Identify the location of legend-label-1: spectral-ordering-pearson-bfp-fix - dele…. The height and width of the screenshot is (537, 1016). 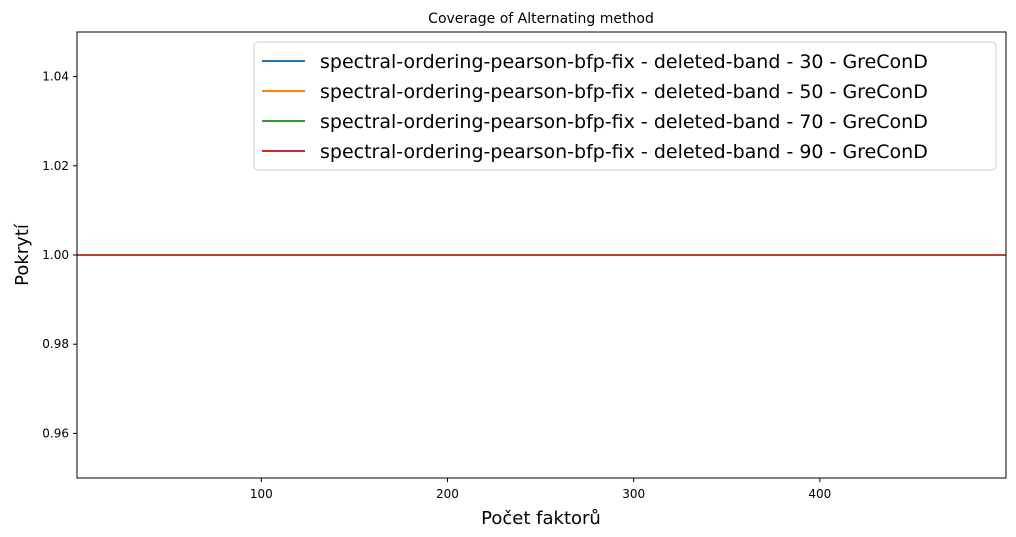
(624, 62).